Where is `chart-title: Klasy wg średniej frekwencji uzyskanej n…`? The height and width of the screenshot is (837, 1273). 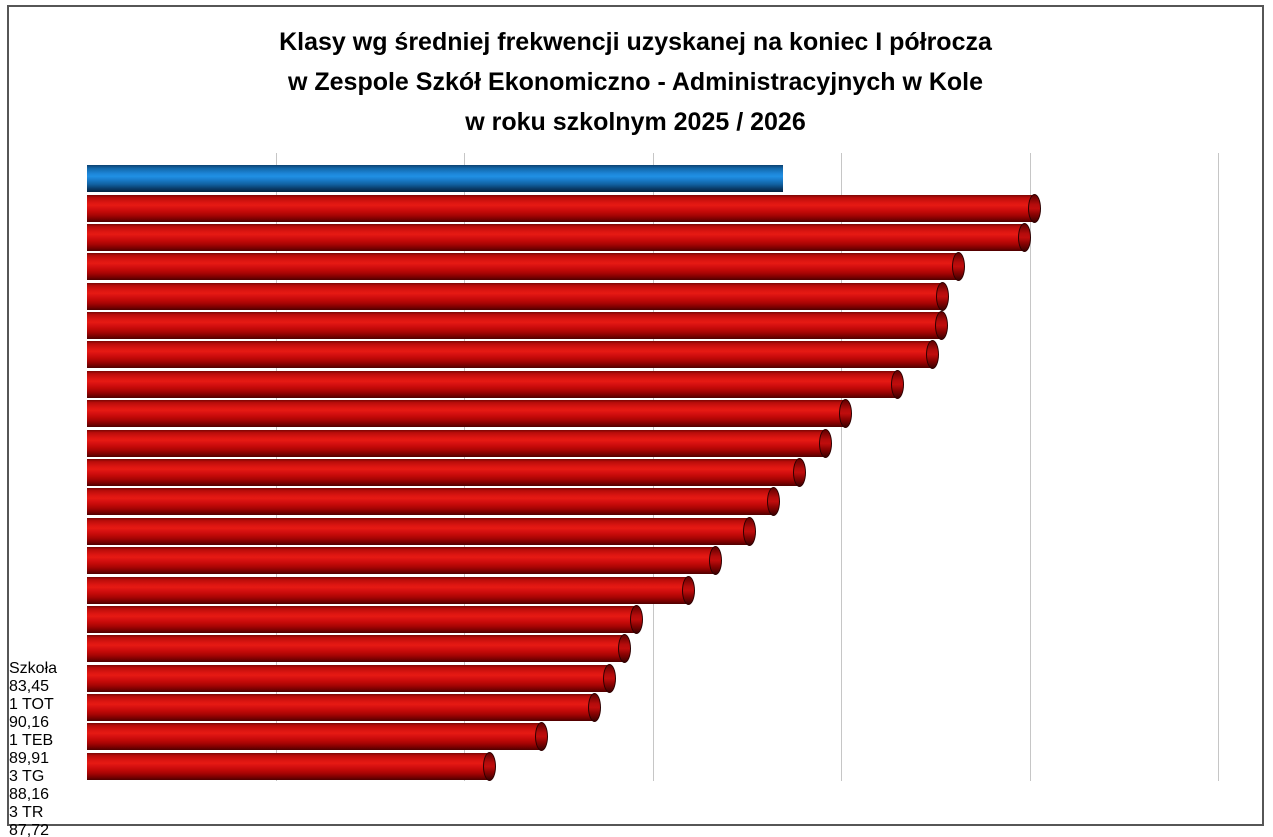 chart-title: Klasy wg średniej frekwencji uzyskanej n… is located at coordinates (635, 82).